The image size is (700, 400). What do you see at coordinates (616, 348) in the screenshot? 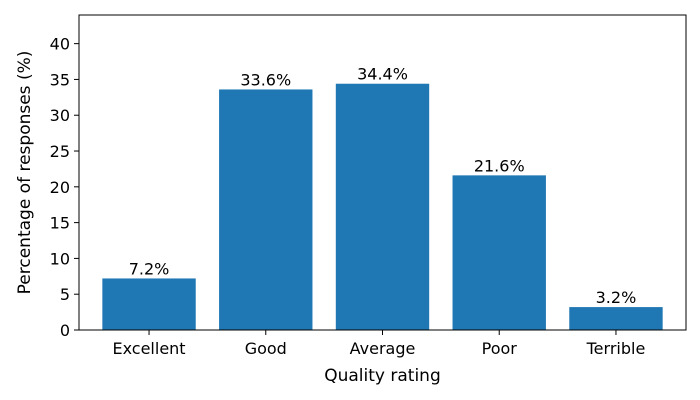
I see `x-tick-label-terrible: Terrible` at bounding box center [616, 348].